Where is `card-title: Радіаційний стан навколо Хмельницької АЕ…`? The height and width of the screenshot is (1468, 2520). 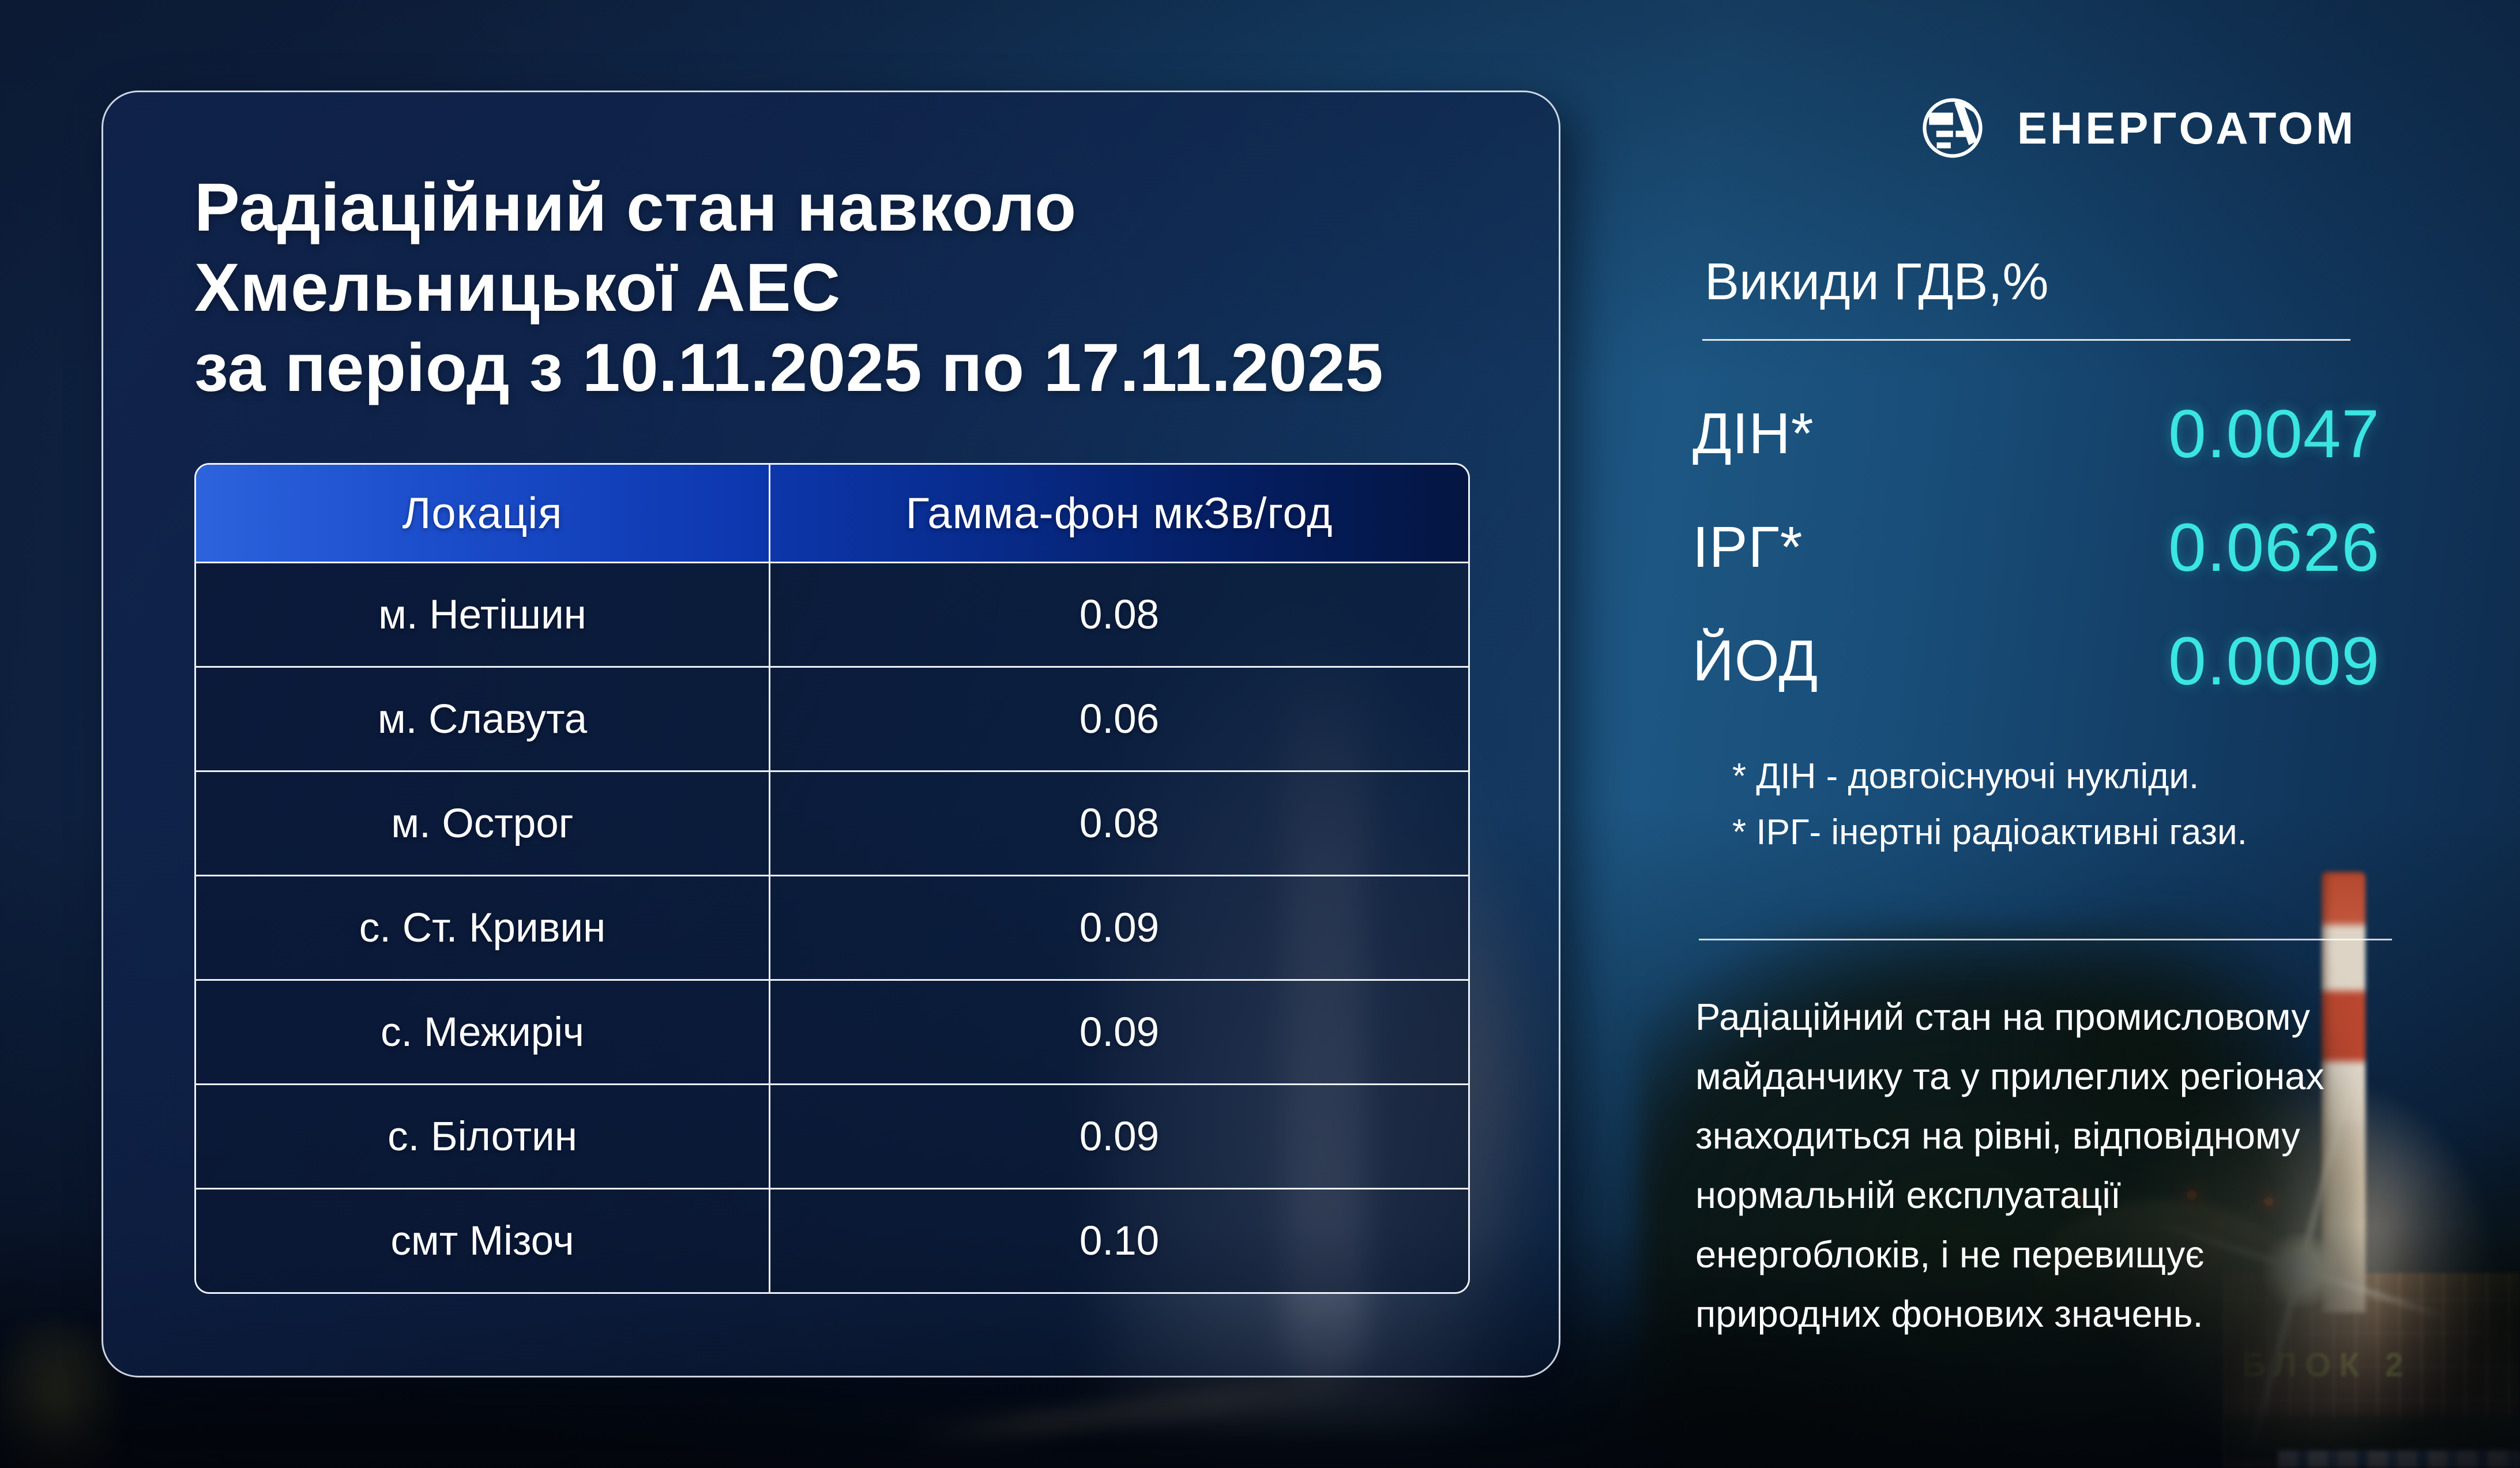
card-title: Радіаційний стан навколо Хмельницької АЕ… is located at coordinates (788, 288).